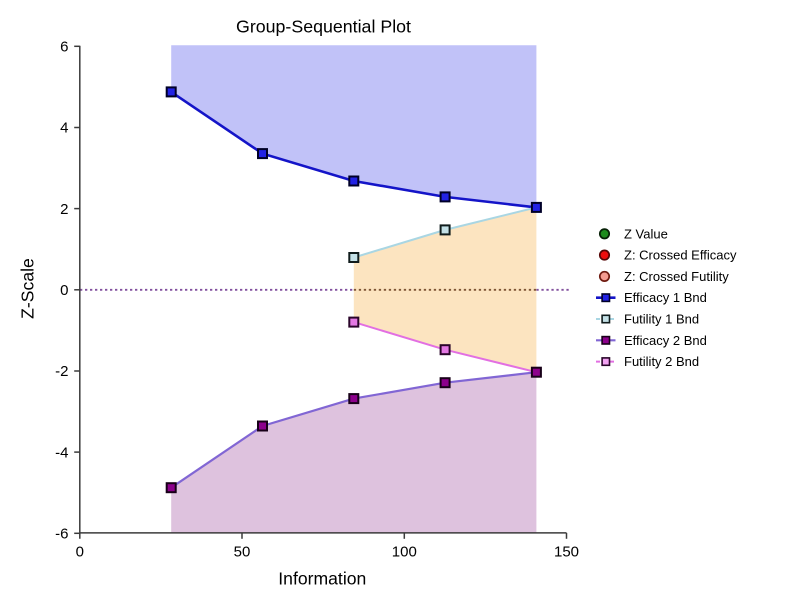 The width and height of the screenshot is (800, 612). What do you see at coordinates (61, 452) in the screenshot?
I see `svg-text: -4` at bounding box center [61, 452].